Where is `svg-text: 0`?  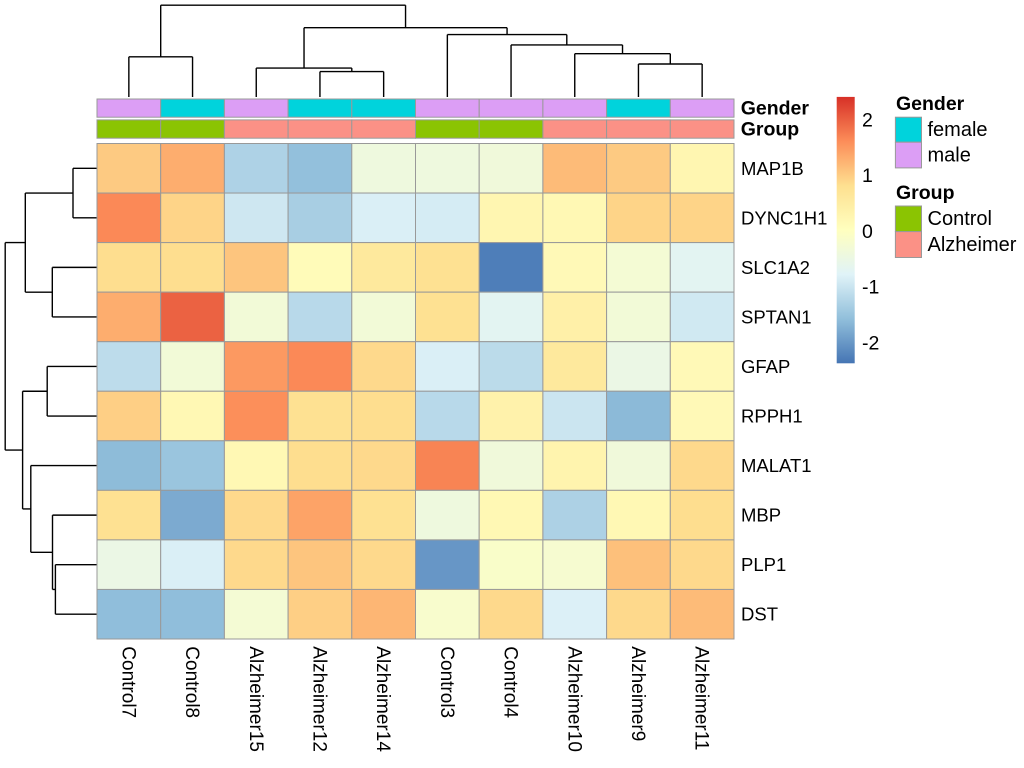
svg-text: 0 is located at coordinates (867, 232).